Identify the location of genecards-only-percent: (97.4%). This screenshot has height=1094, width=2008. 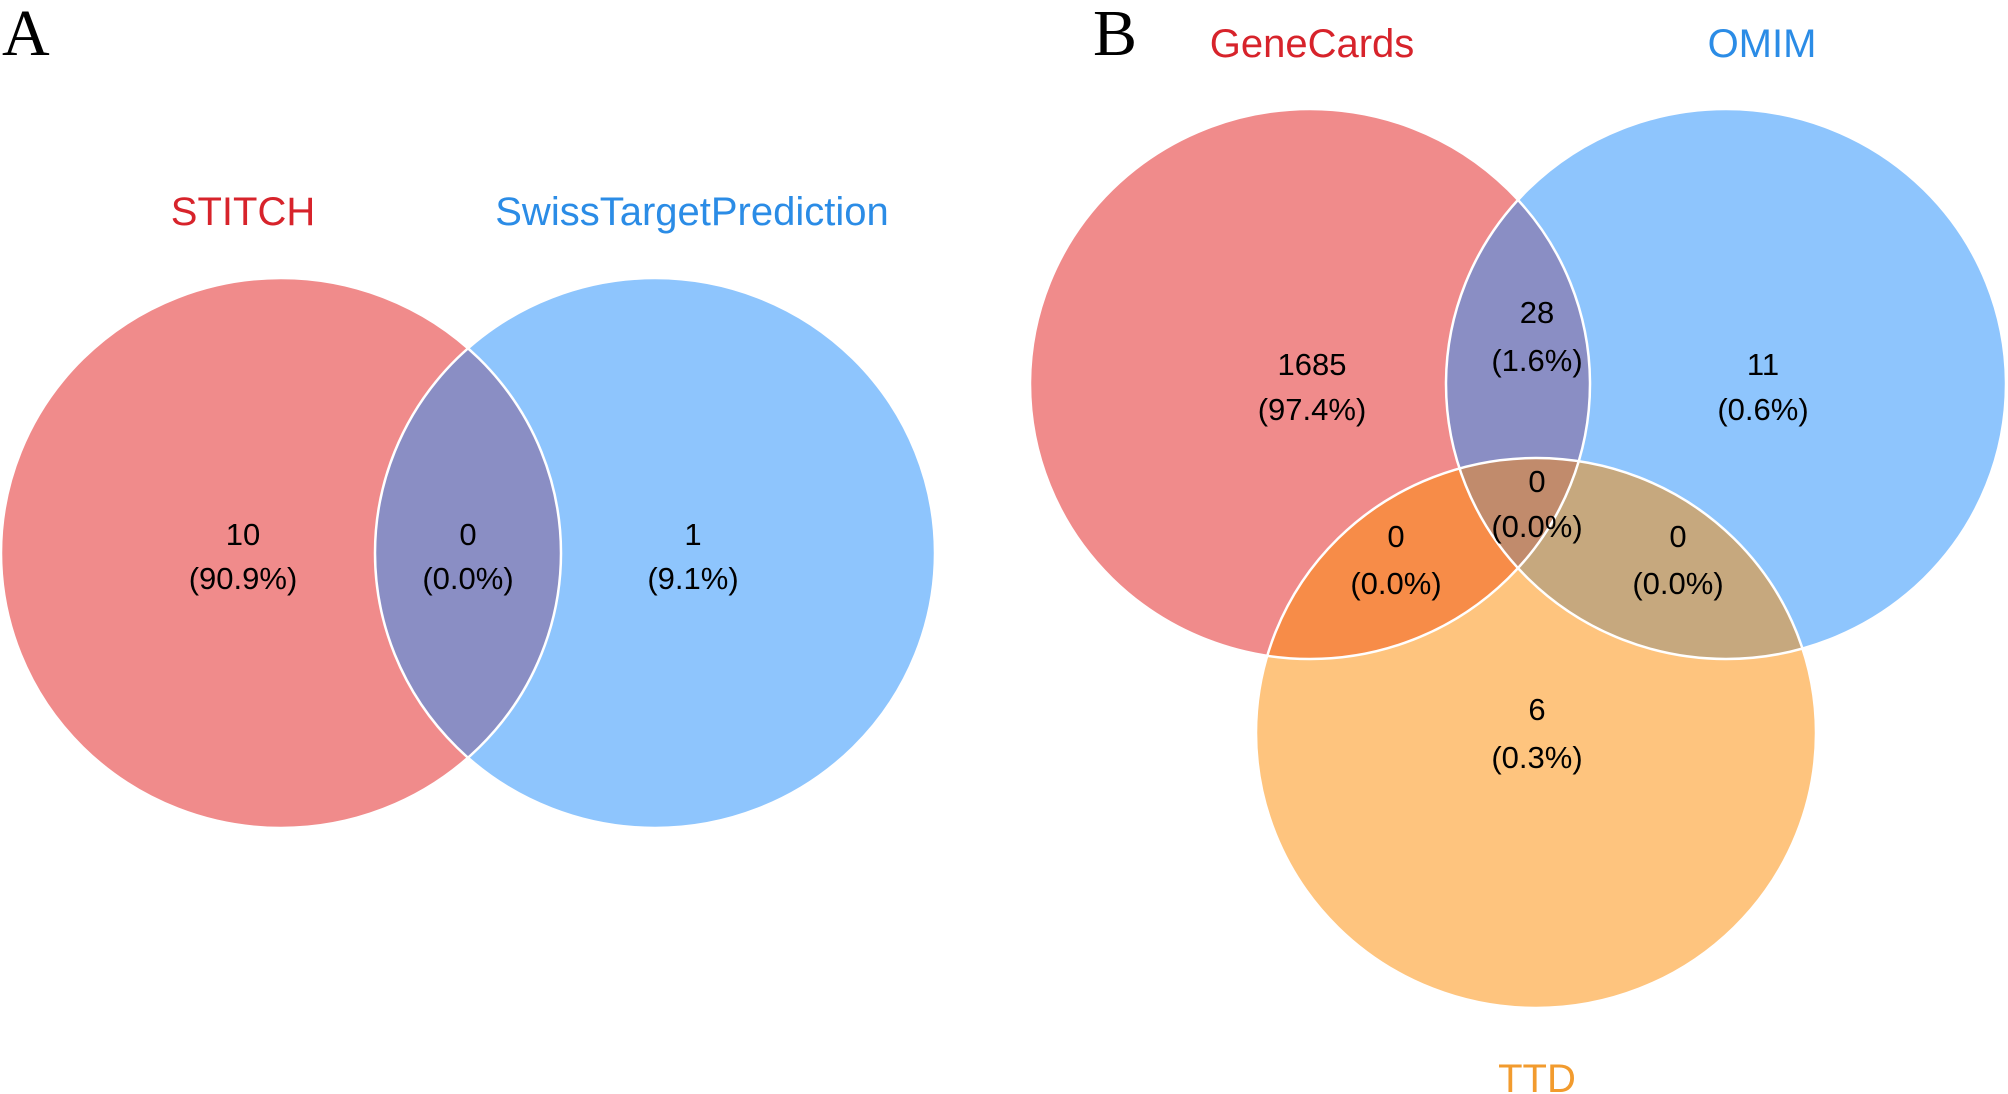
(1312, 409).